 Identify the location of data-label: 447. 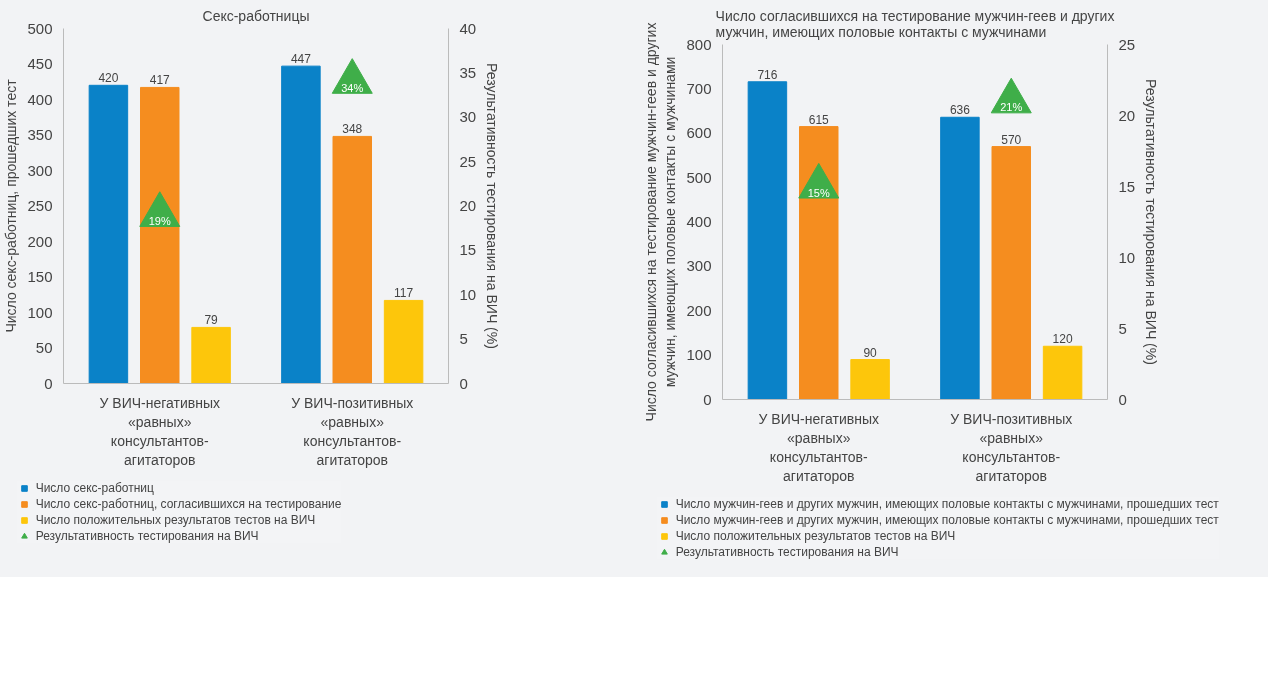
(301, 59).